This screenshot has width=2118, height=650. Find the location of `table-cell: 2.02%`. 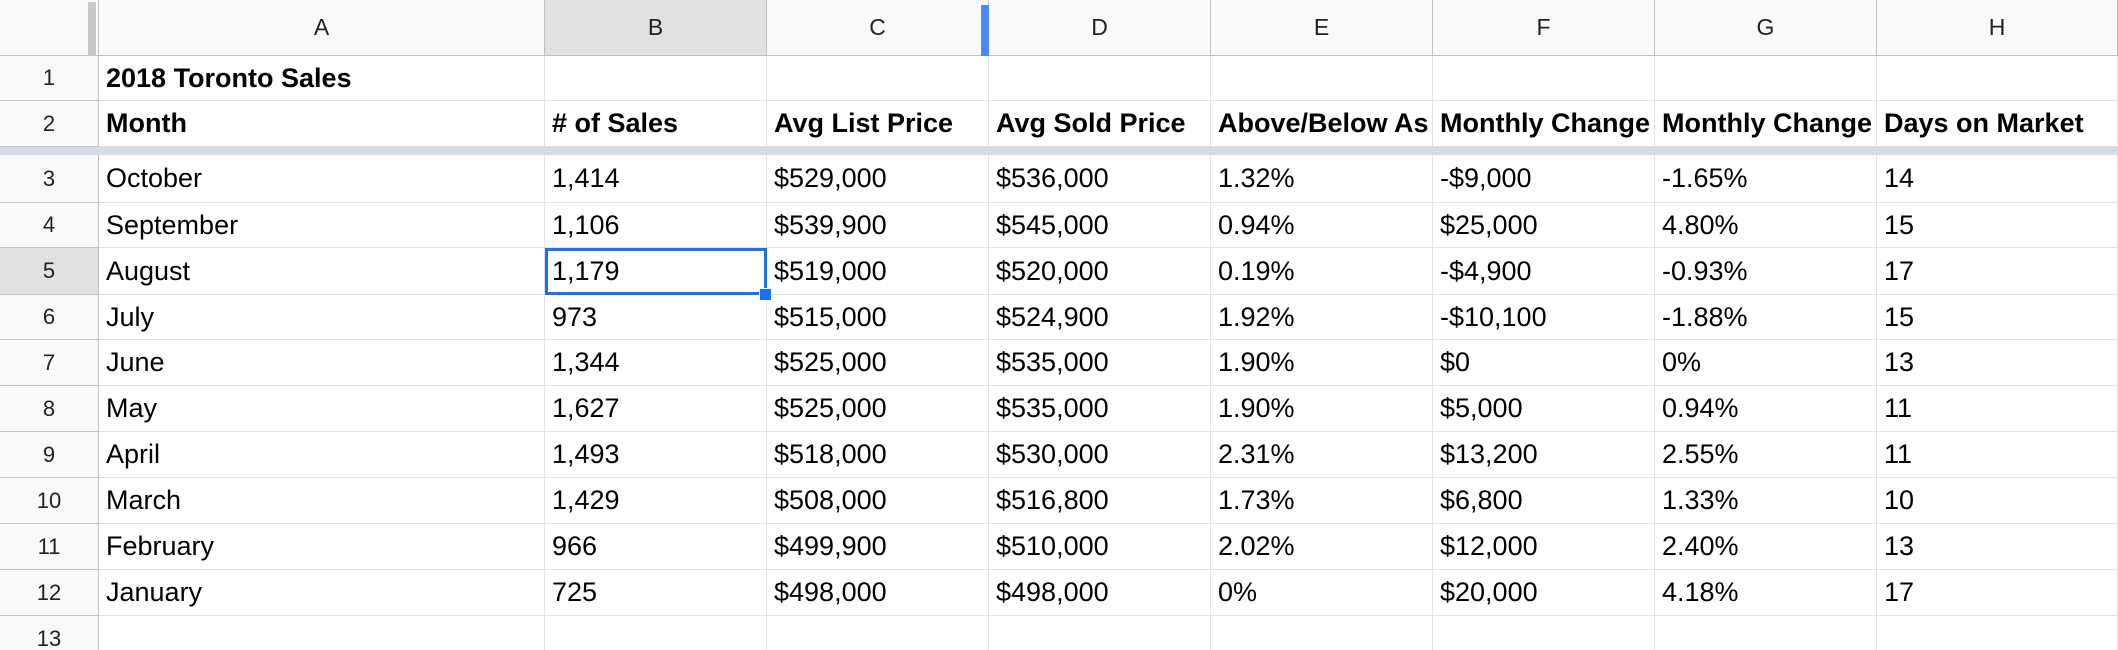

table-cell: 2.02% is located at coordinates (1322, 547).